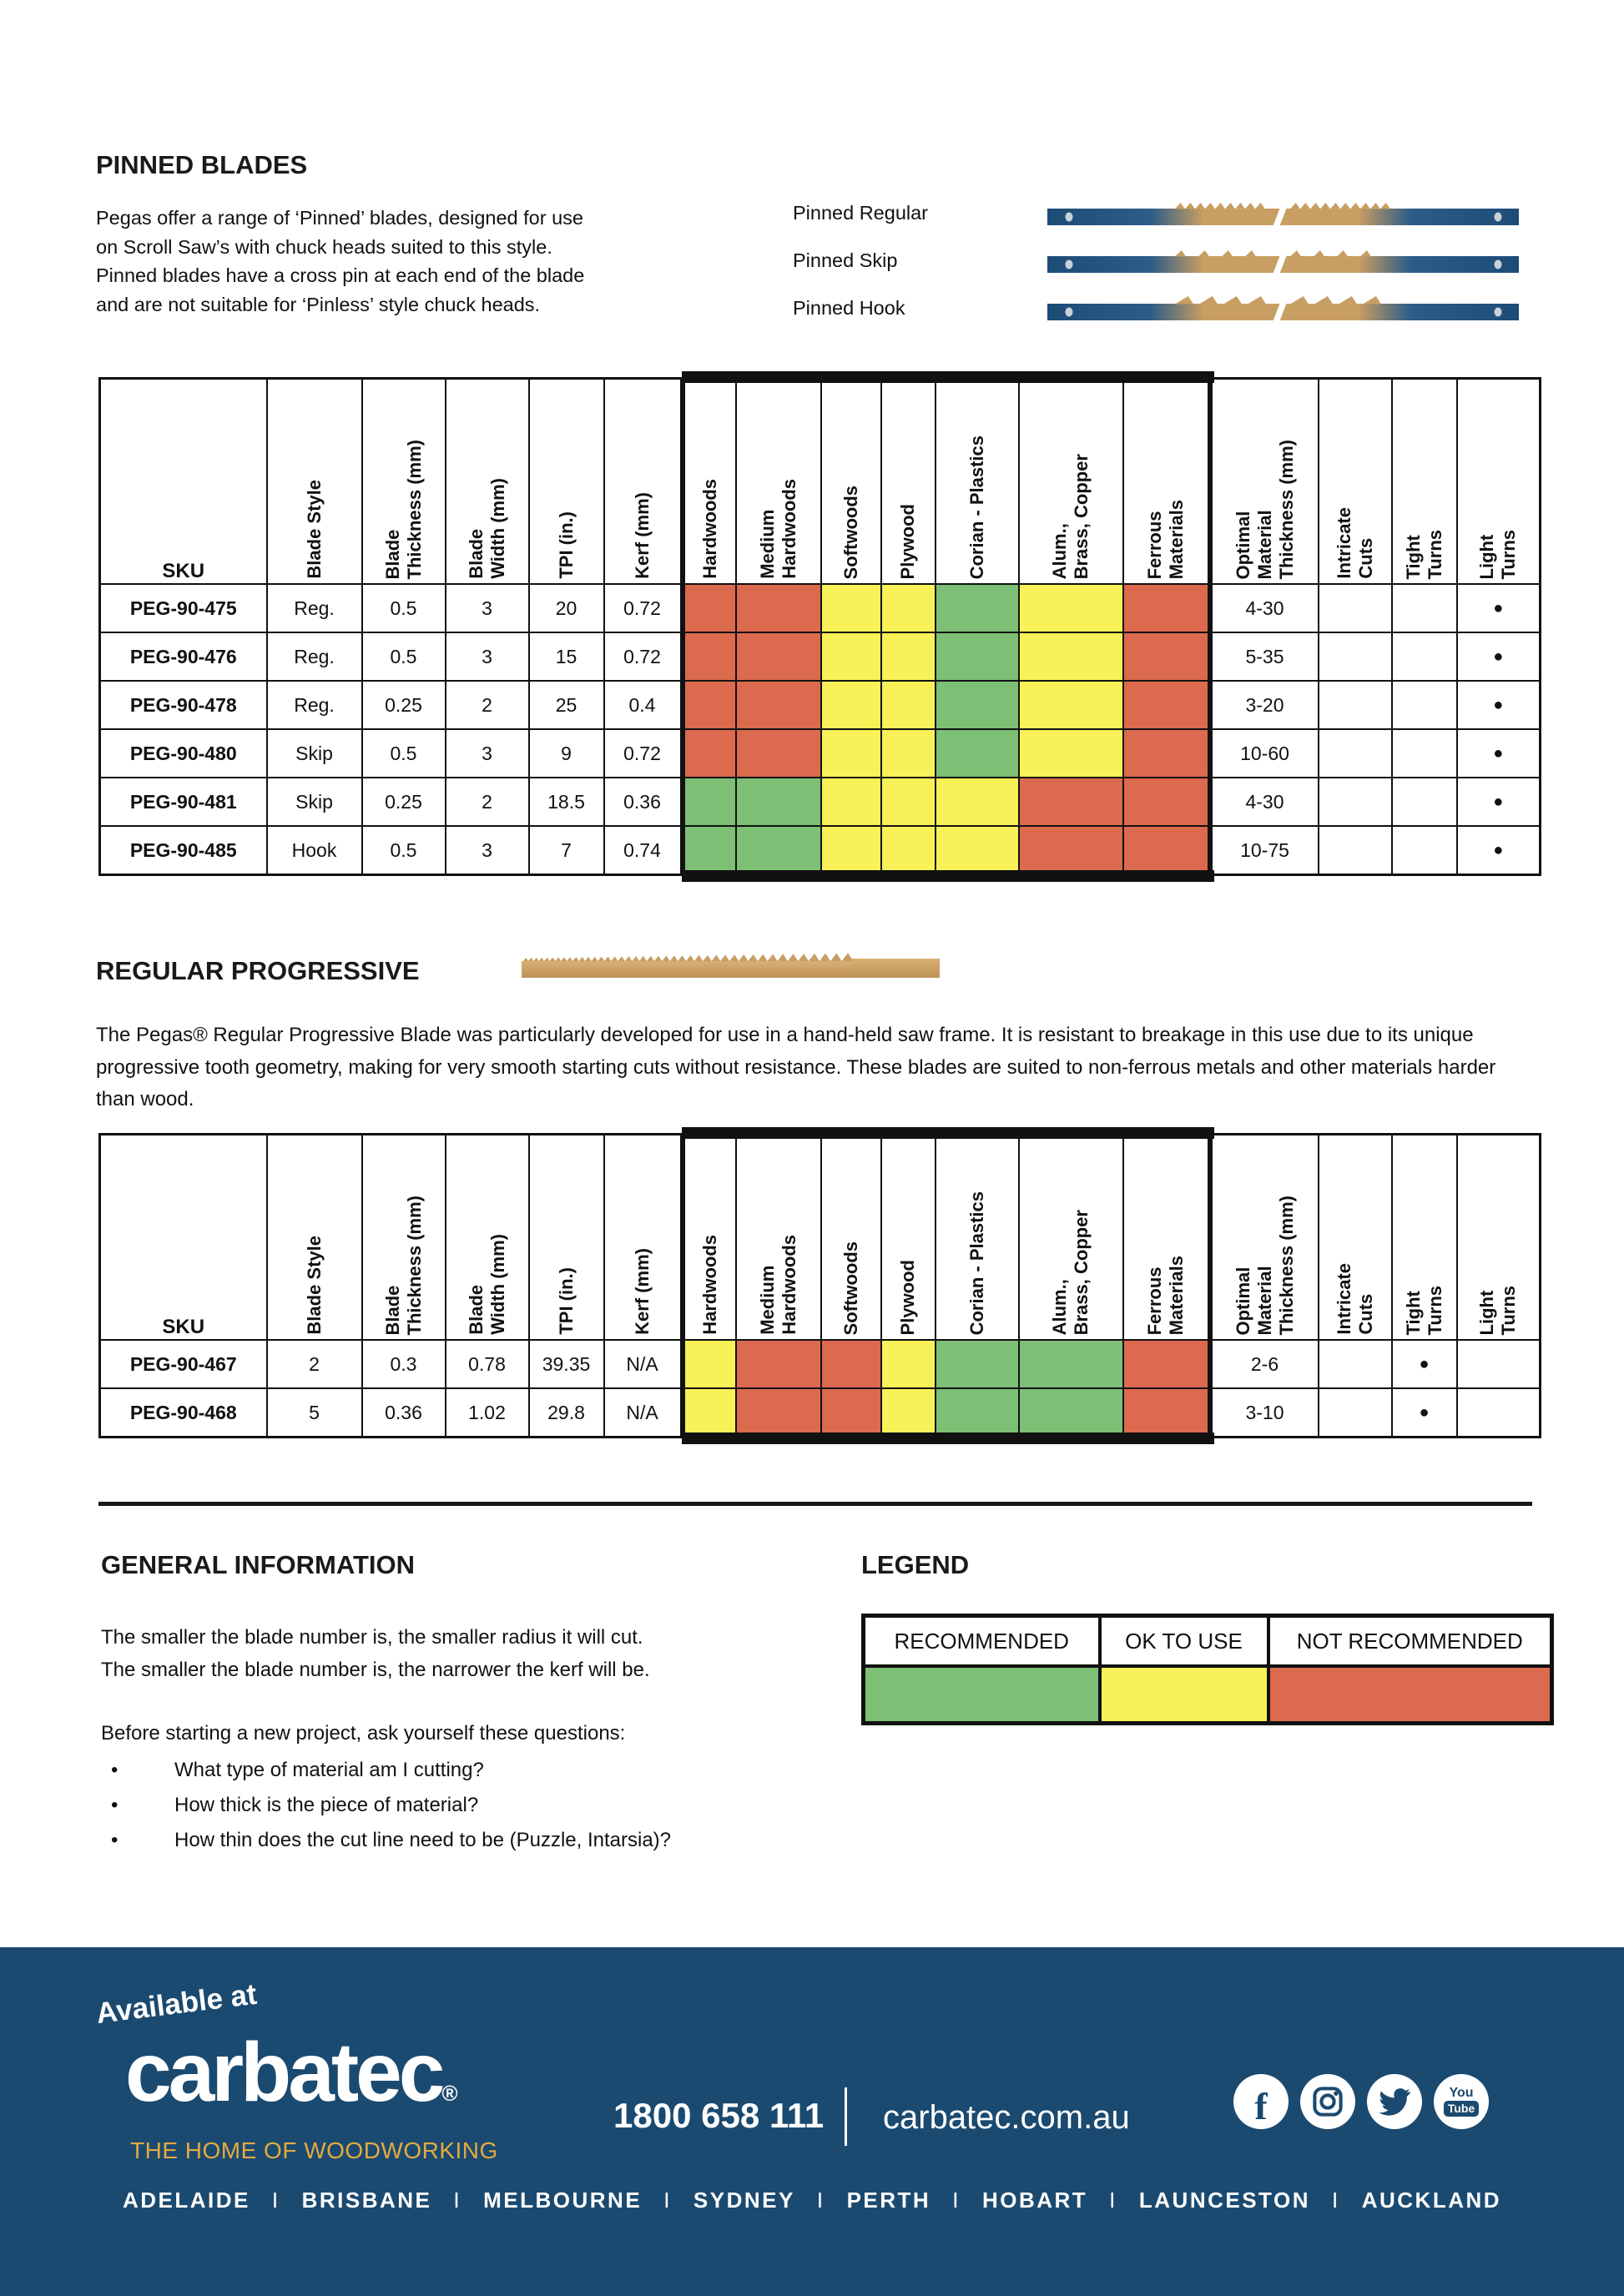 This screenshot has width=1624, height=2296. I want to click on regular-progressive-header-row: REGULAR PROGRESSIVE, so click(518, 969).